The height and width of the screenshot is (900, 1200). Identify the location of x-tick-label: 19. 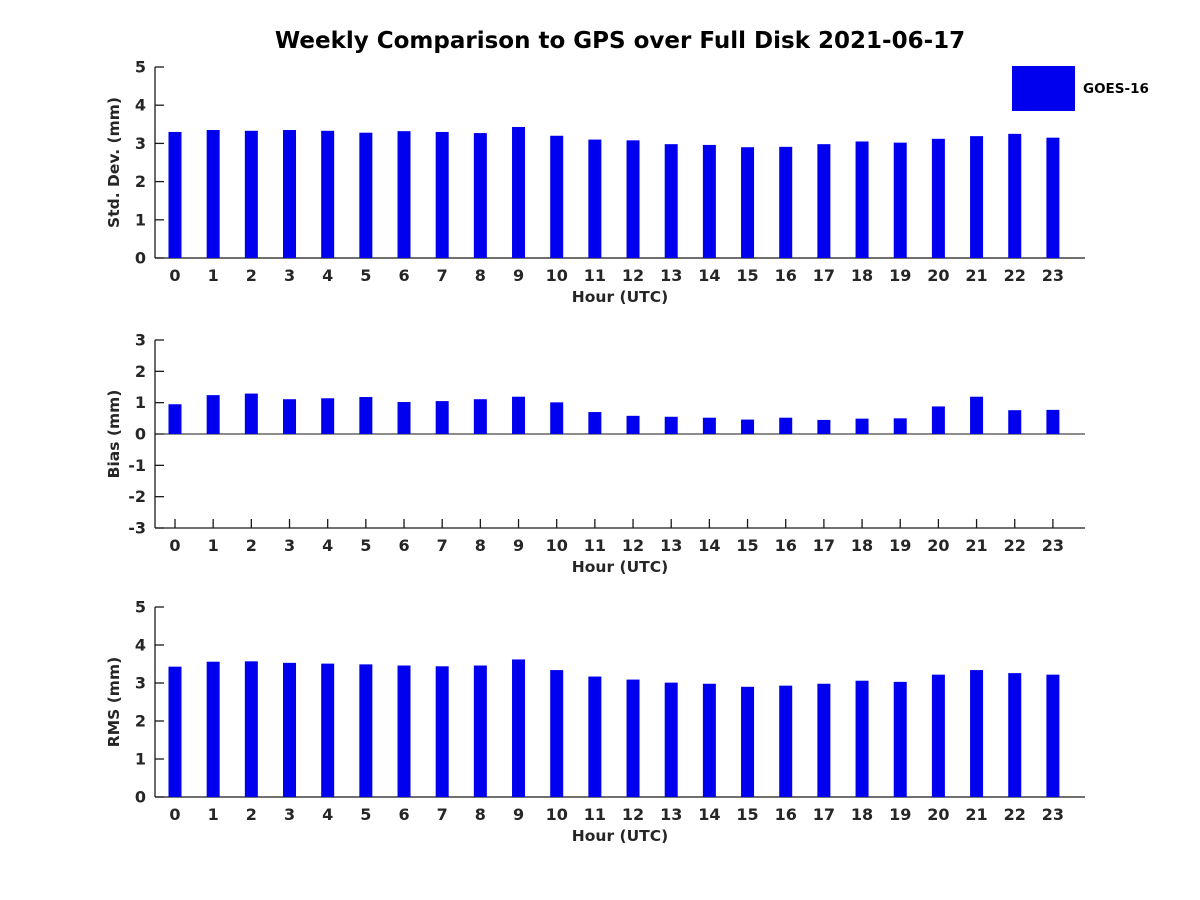
(900, 545).